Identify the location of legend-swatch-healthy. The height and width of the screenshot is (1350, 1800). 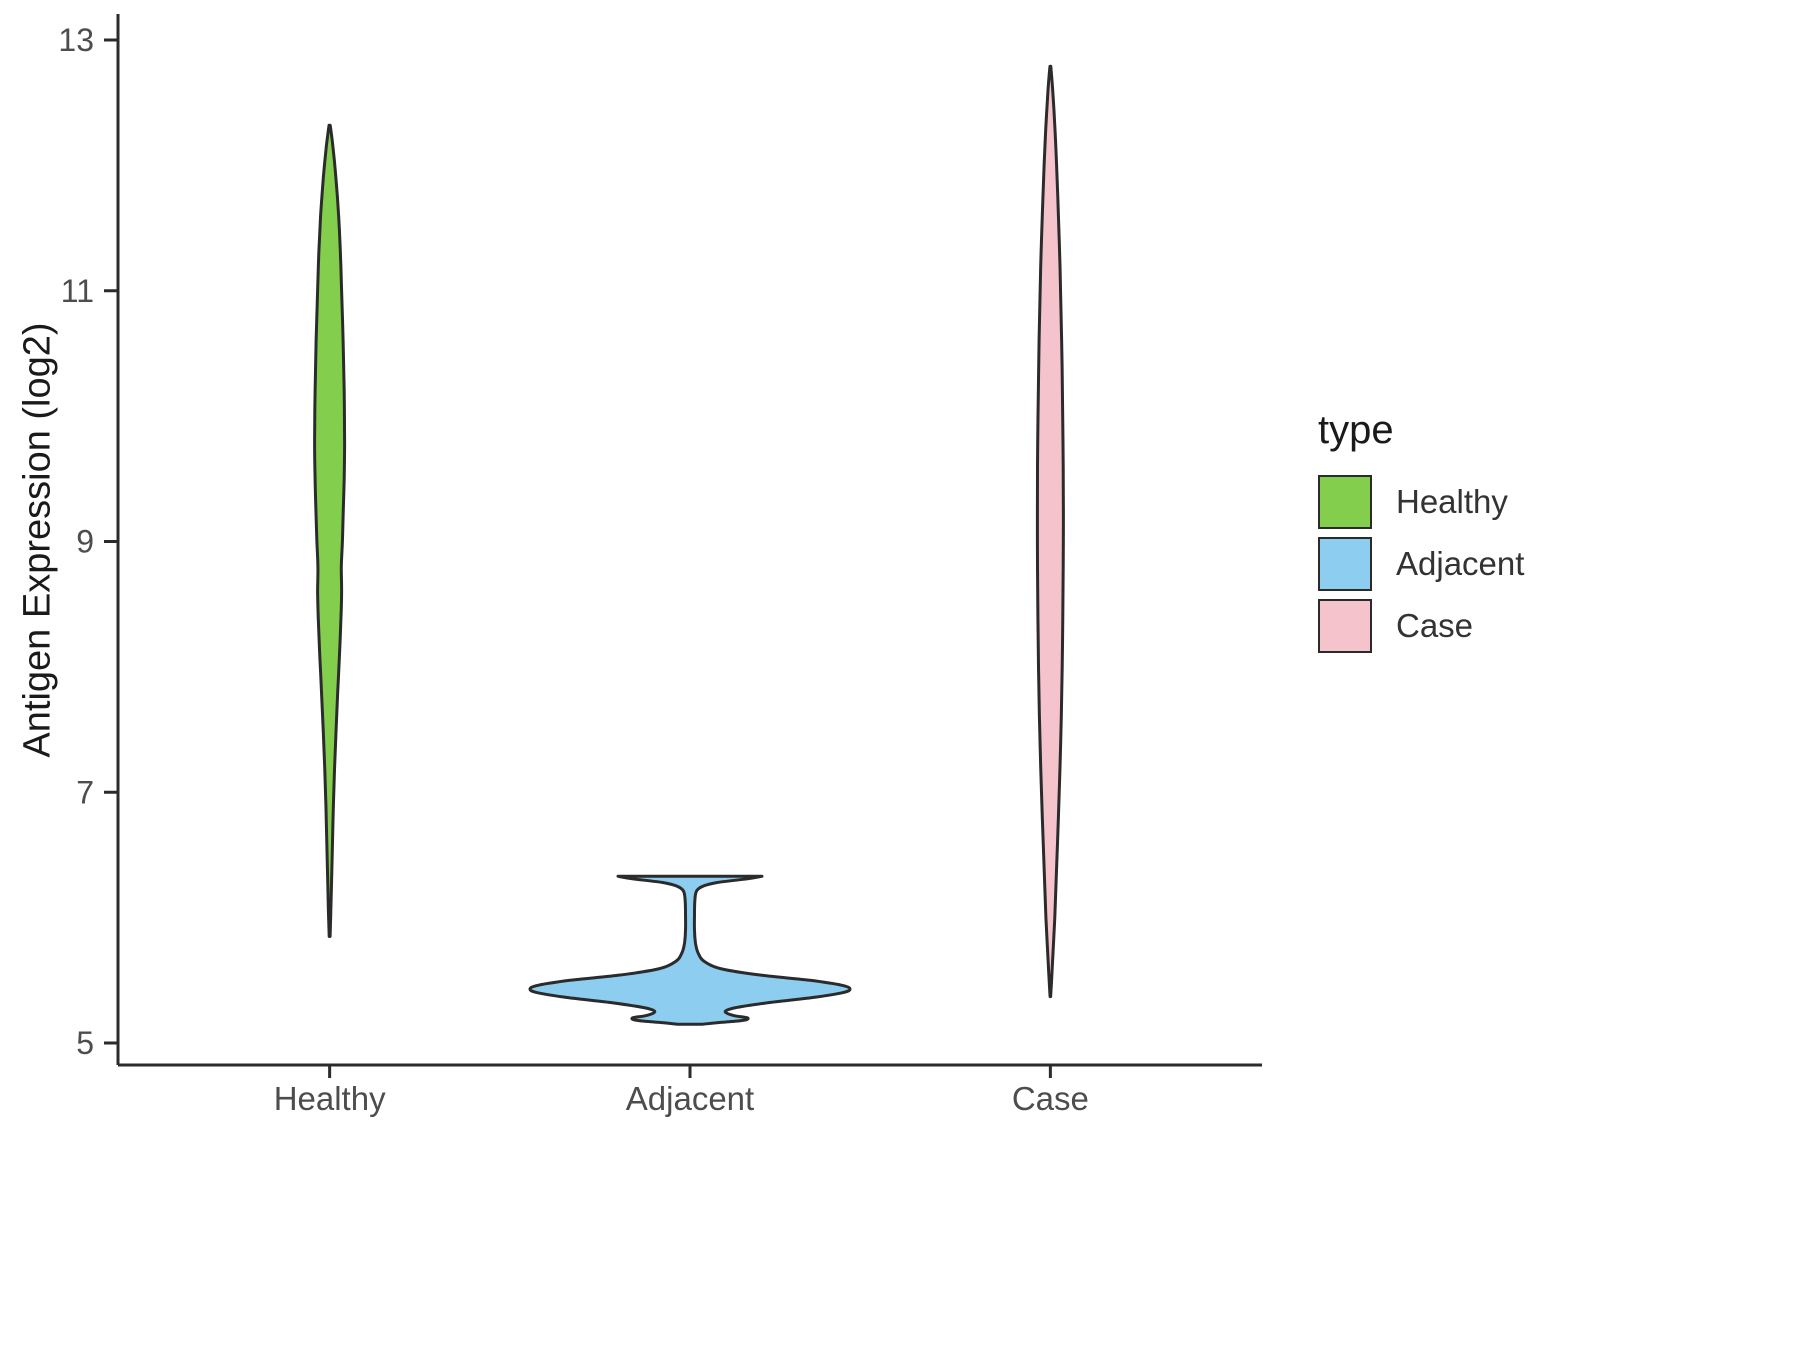
(1345, 502).